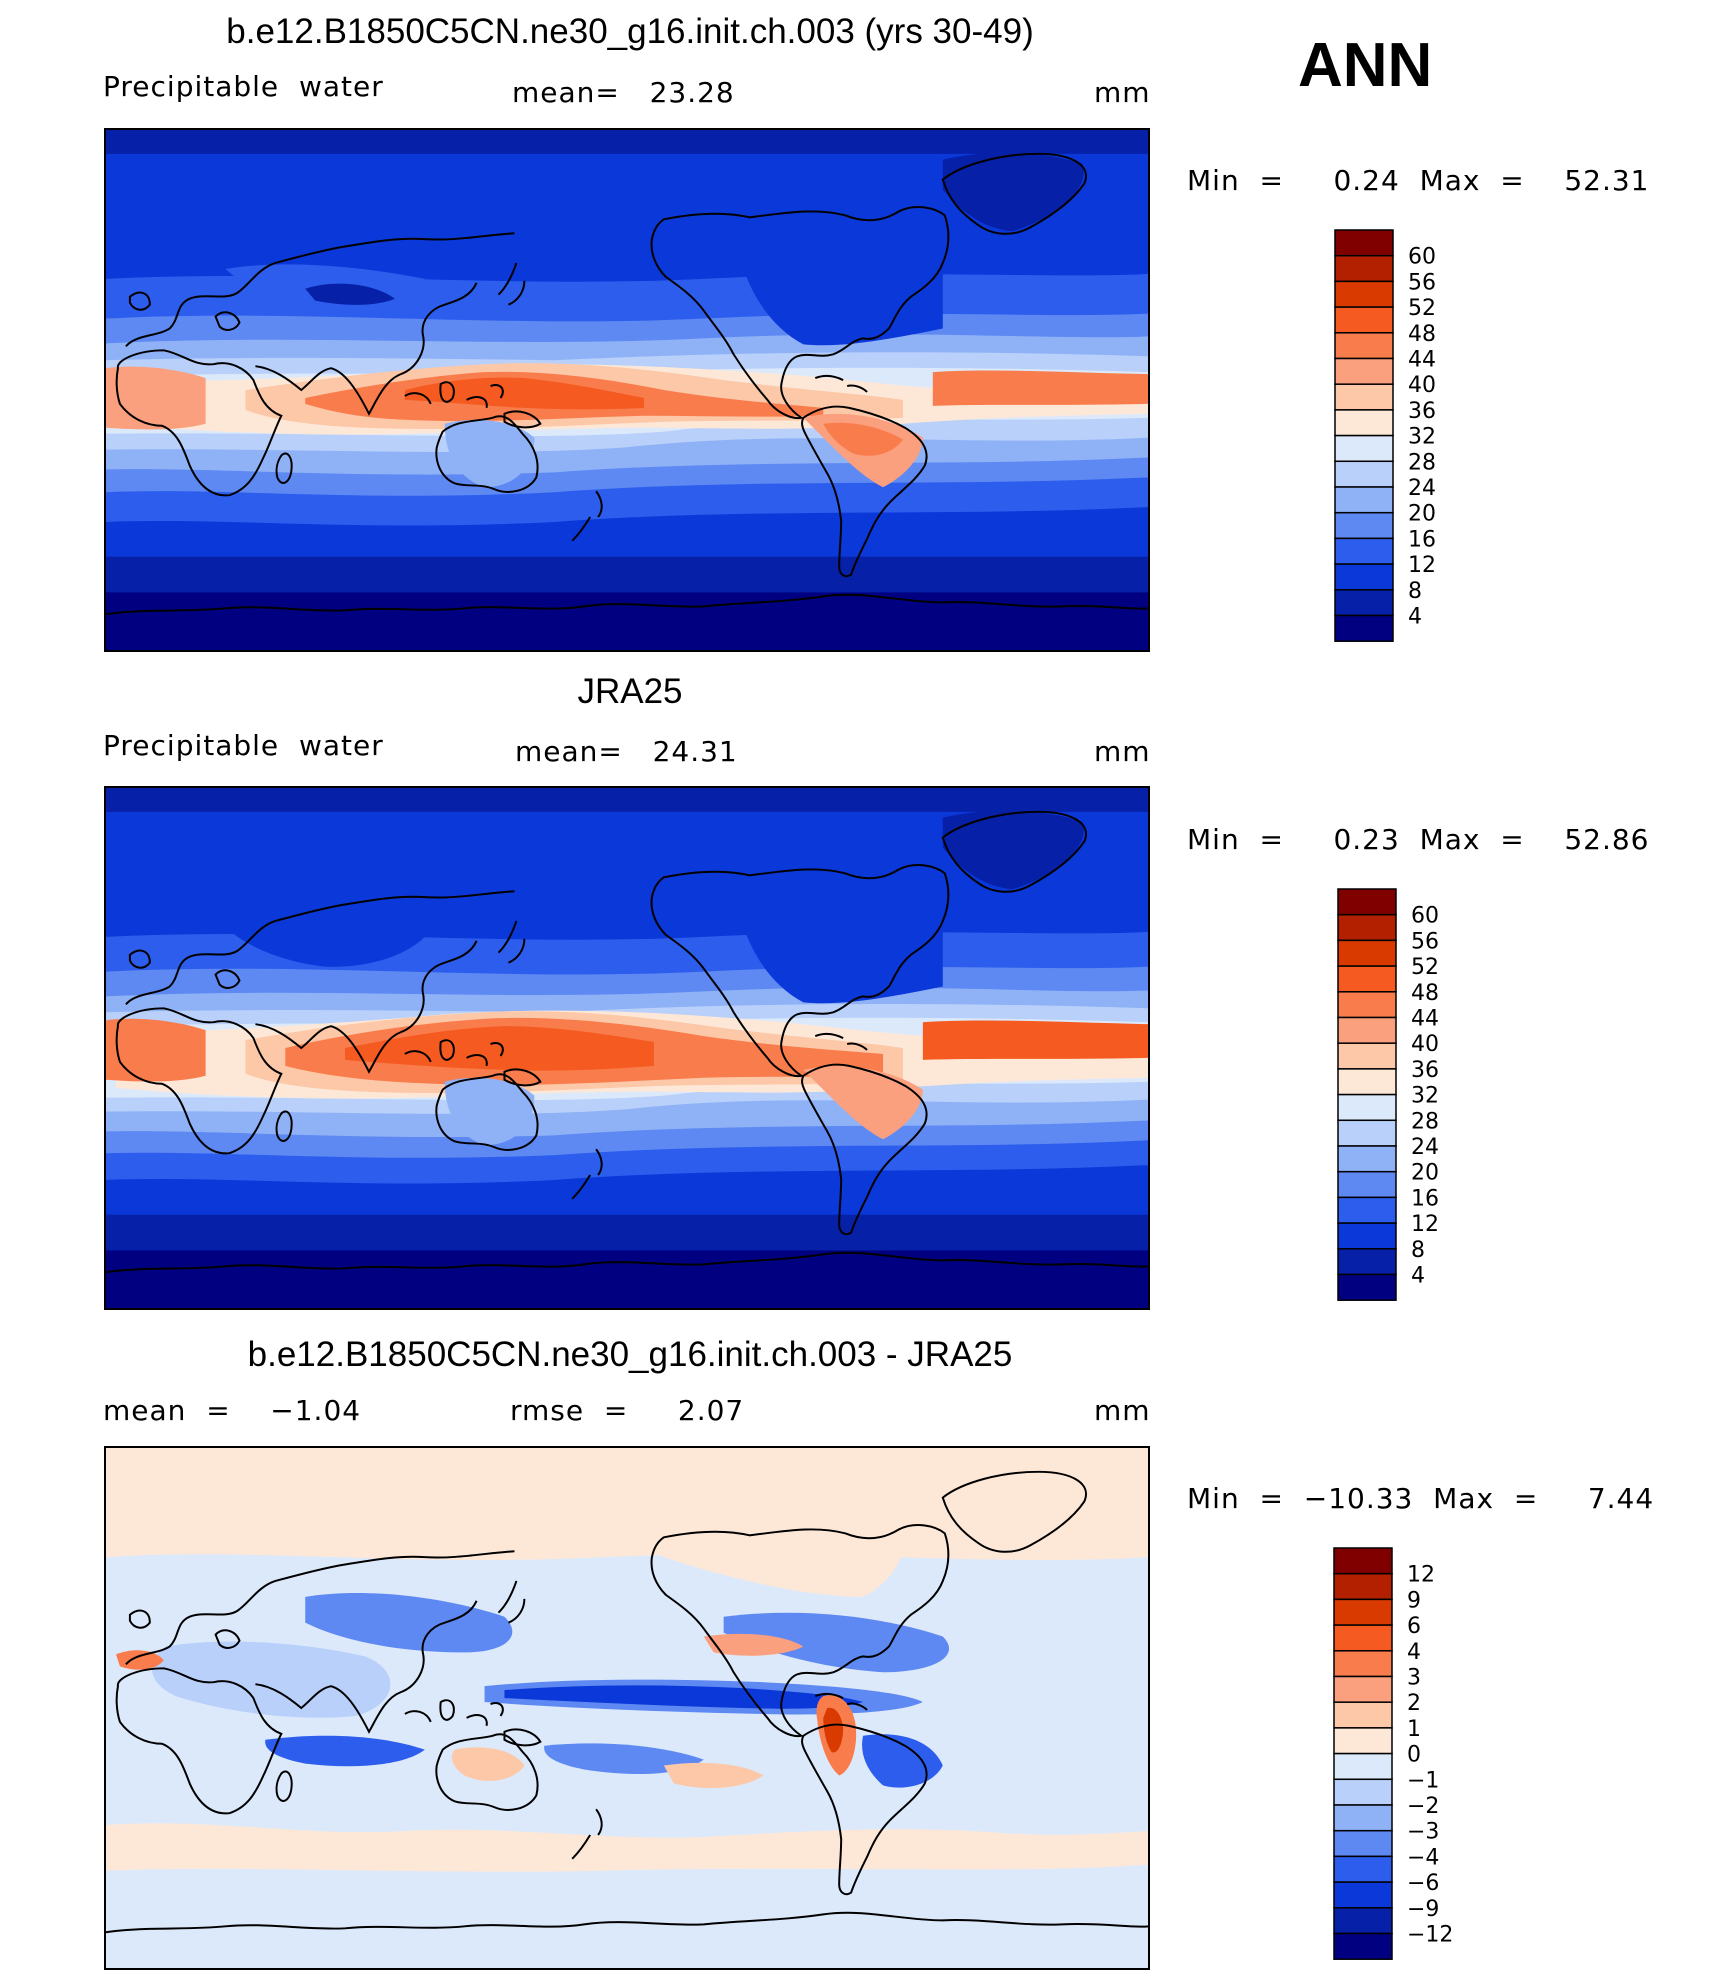 The width and height of the screenshot is (1710, 1981). Describe the element at coordinates (1421, 1498) in the screenshot. I see `panel-3-minmax: Min = −10.33 Max = 7.44` at that location.